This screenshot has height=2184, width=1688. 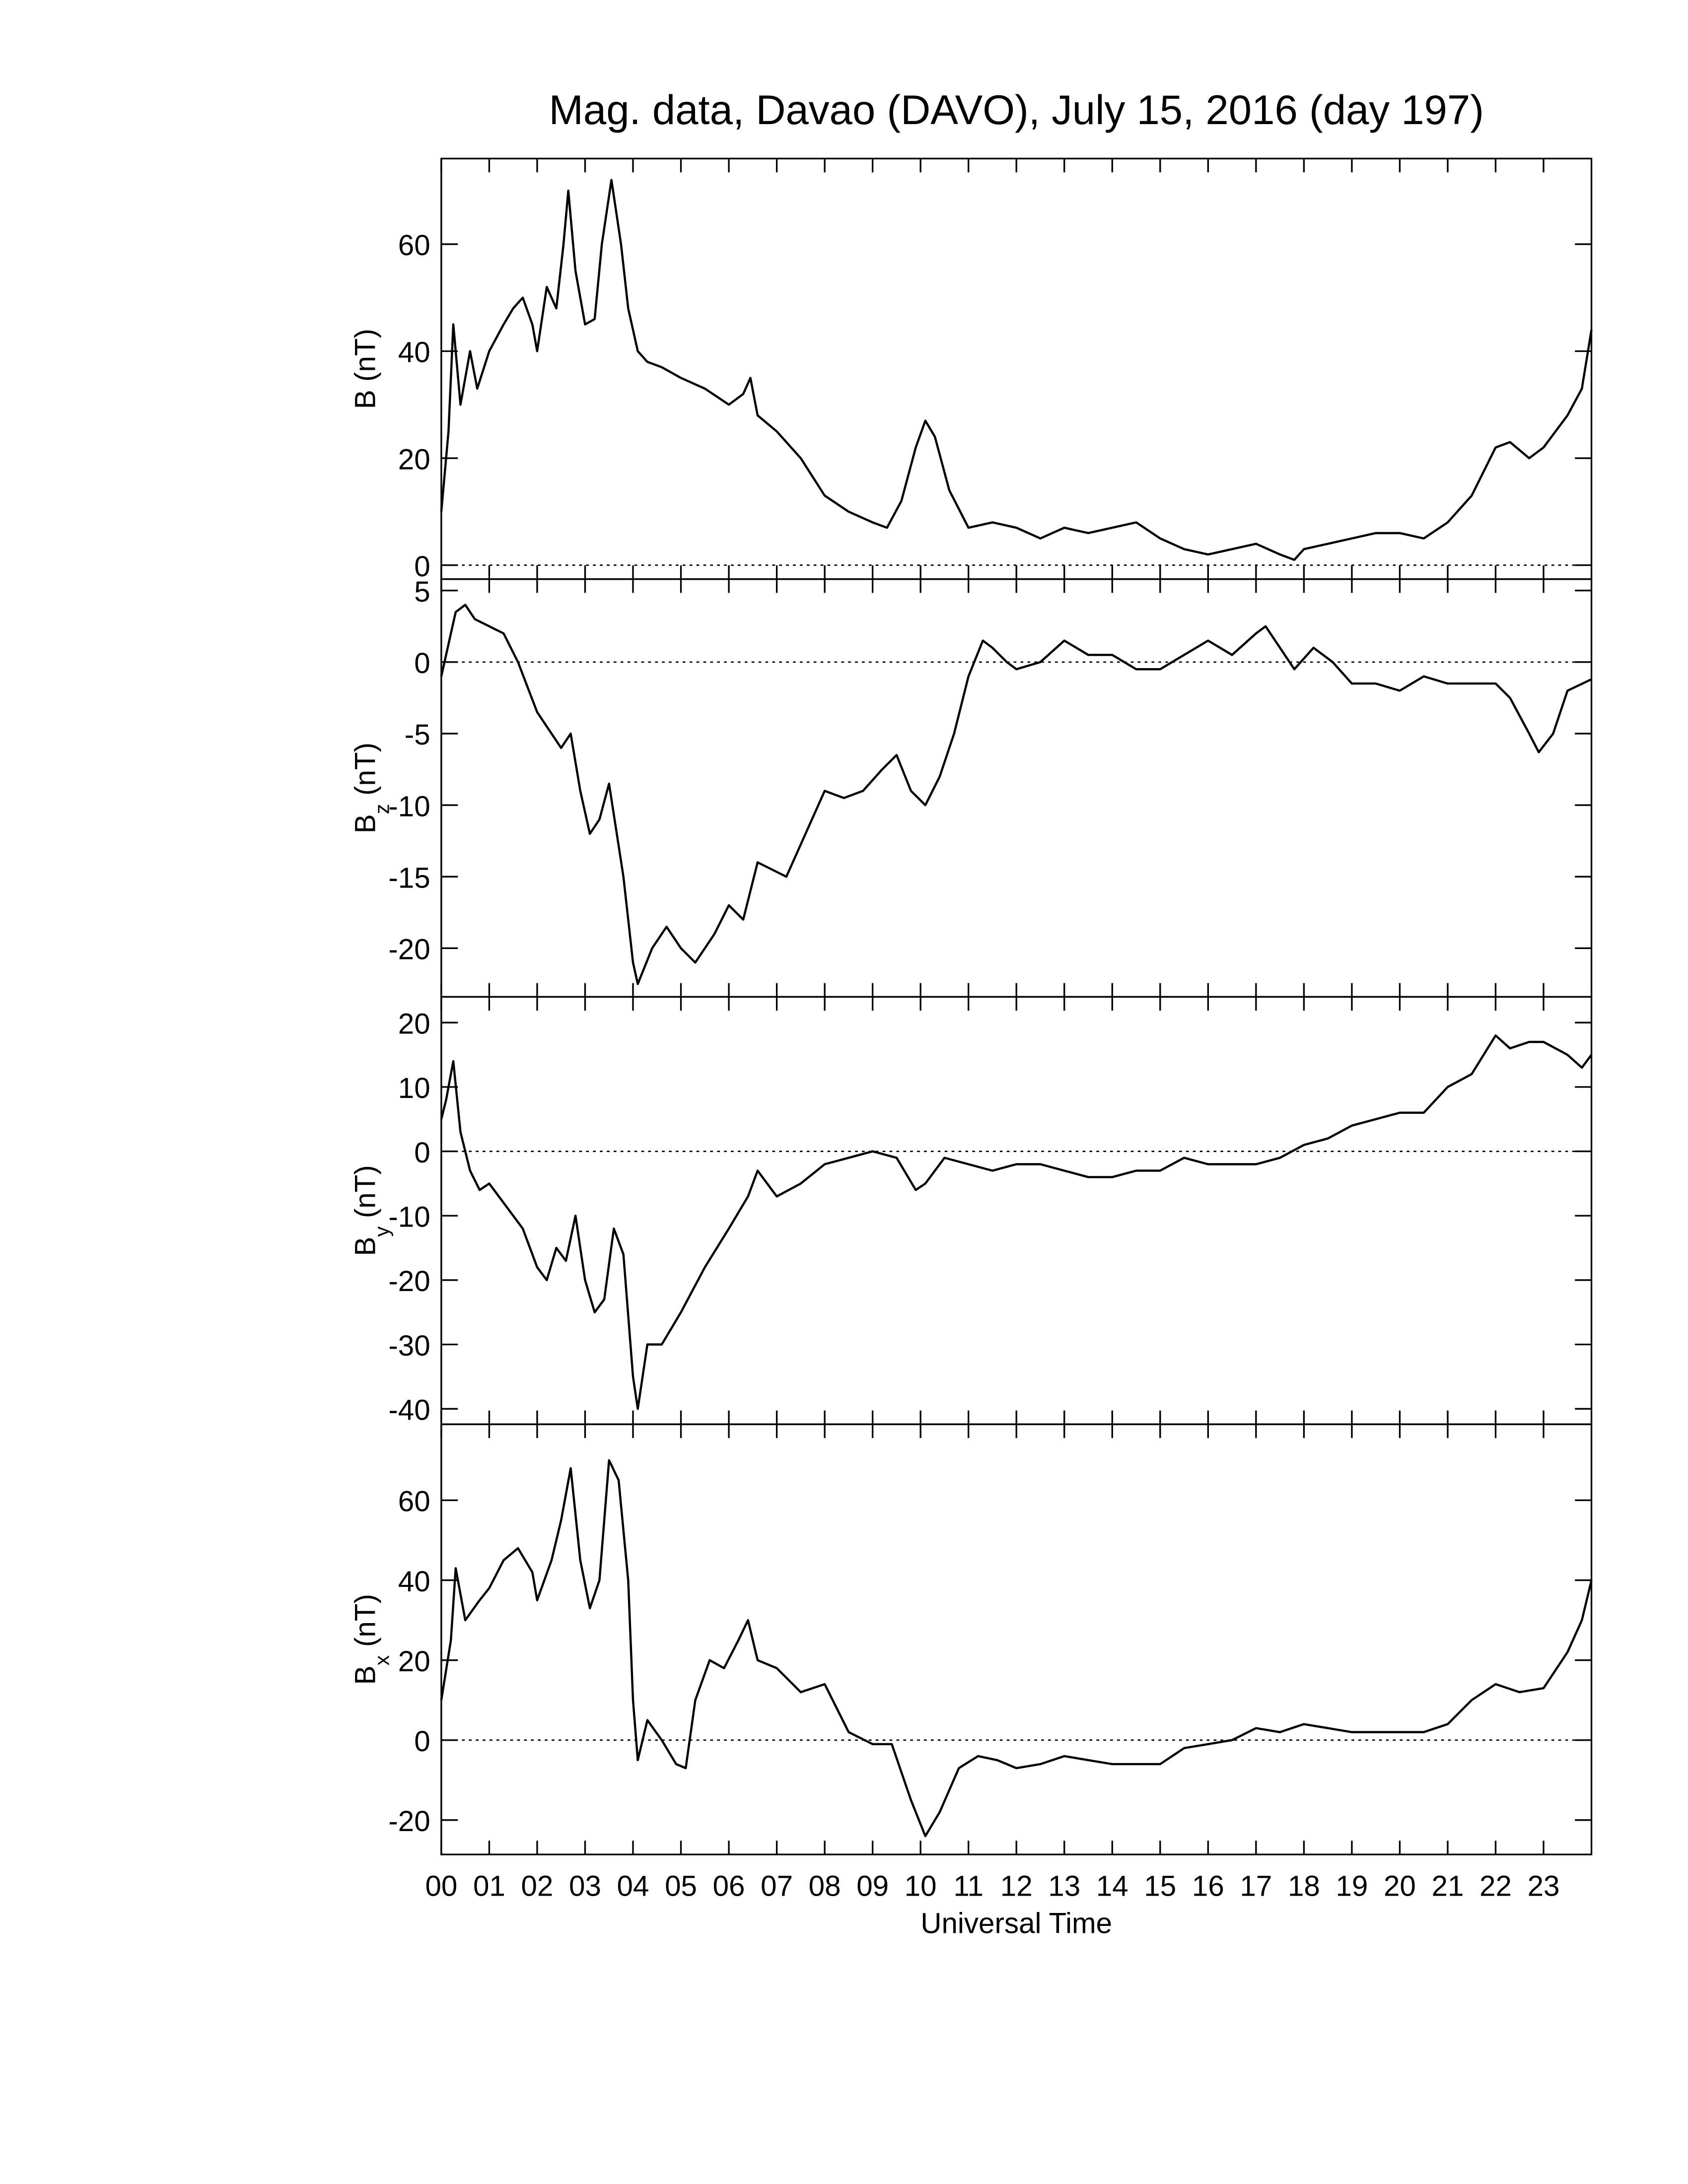 I want to click on y-axis-label: B (nT), so click(x=366, y=369).